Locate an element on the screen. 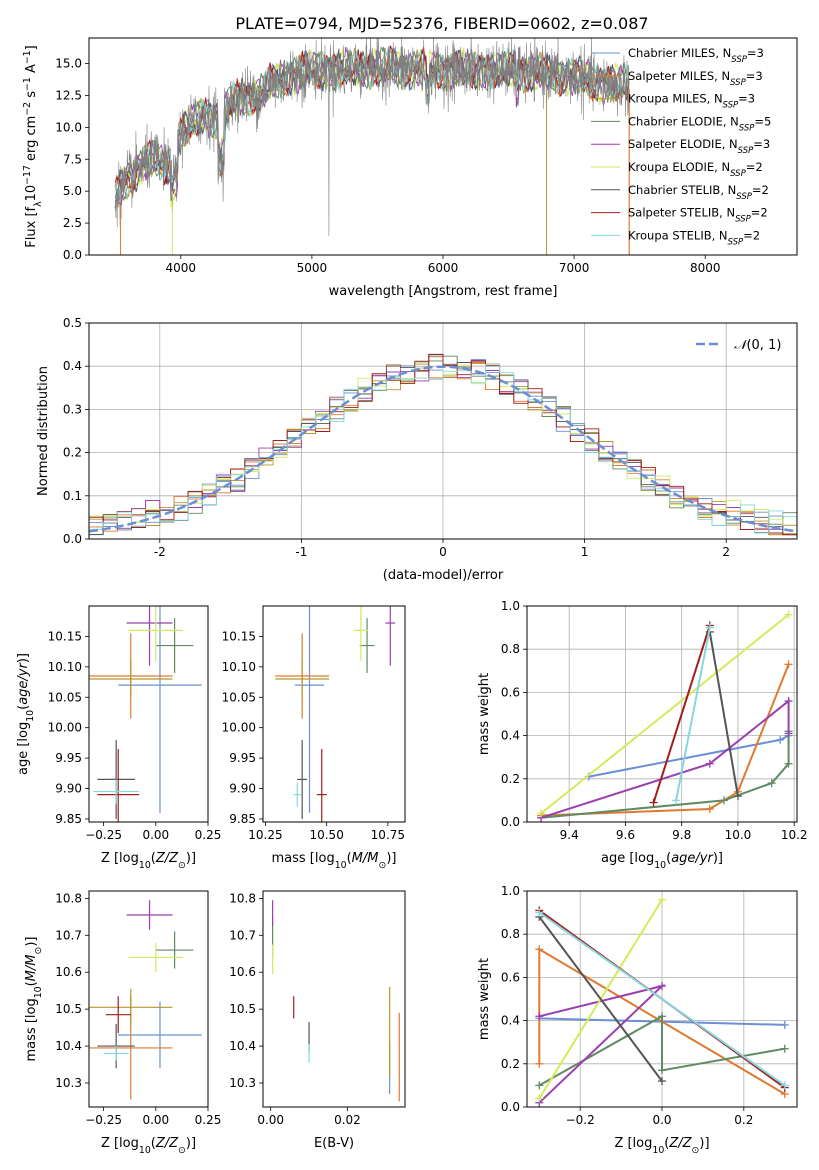 This screenshot has width=819, height=1170. observed-spectrum-line is located at coordinates (372, 137).